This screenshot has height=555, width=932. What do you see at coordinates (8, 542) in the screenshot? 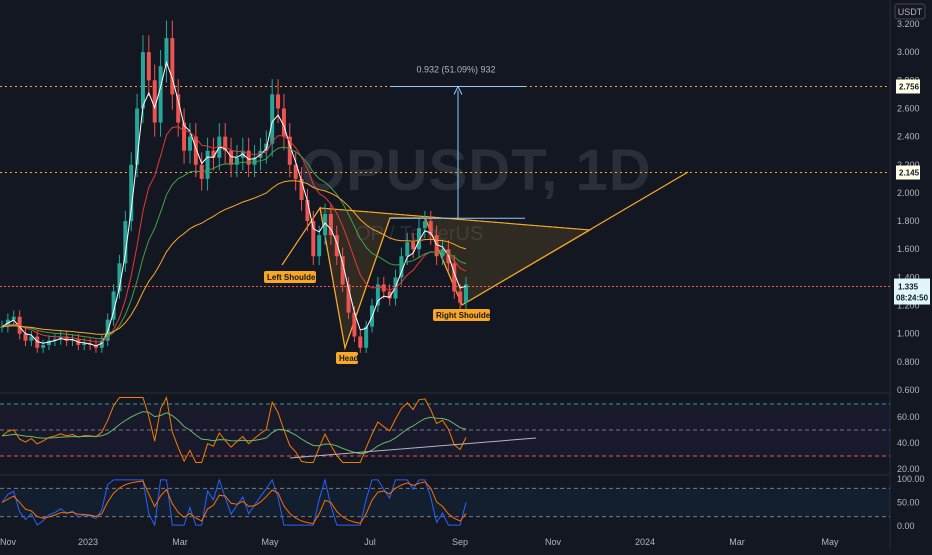
I see `time-tick-label: Nov` at bounding box center [8, 542].